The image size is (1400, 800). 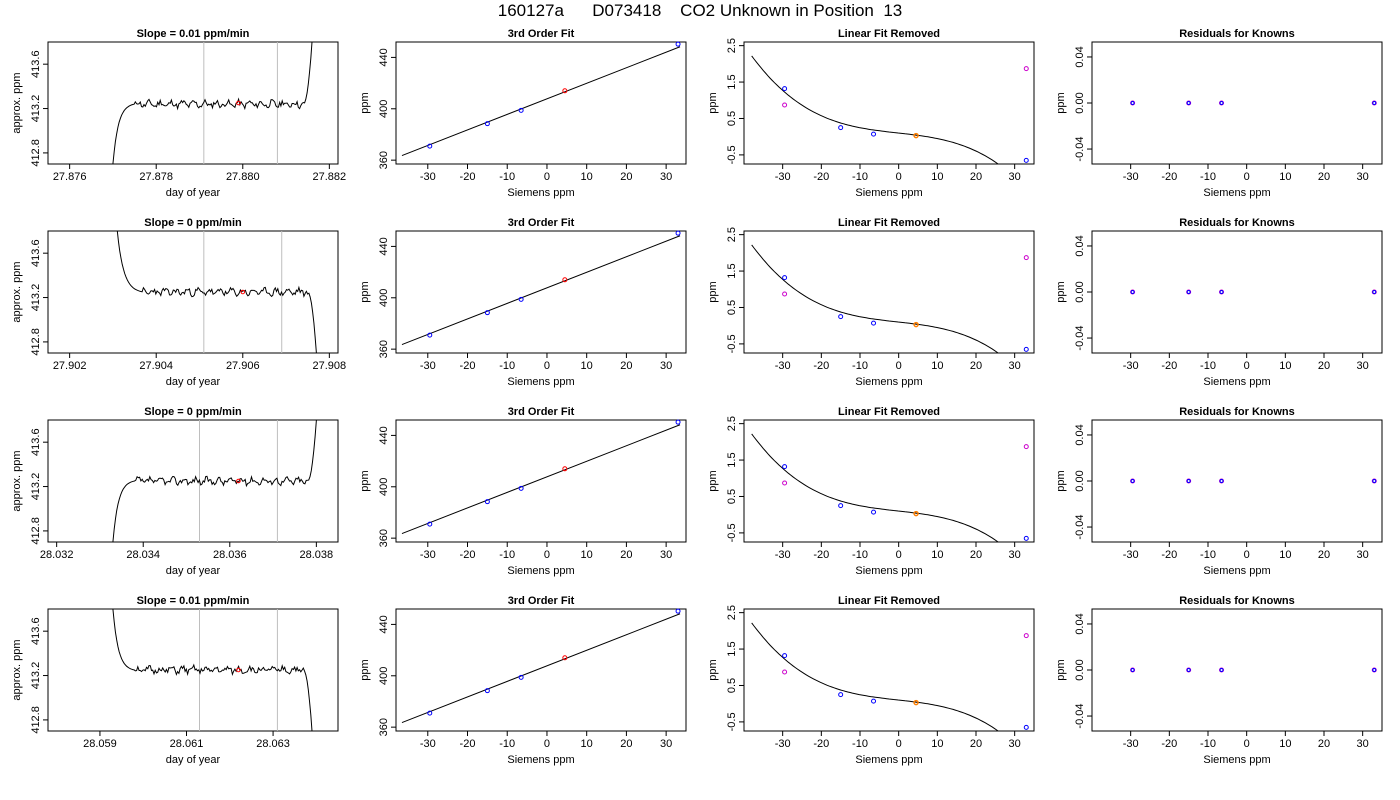 What do you see at coordinates (273, 744) in the screenshot?
I see `x-tick-label: 28.063` at bounding box center [273, 744].